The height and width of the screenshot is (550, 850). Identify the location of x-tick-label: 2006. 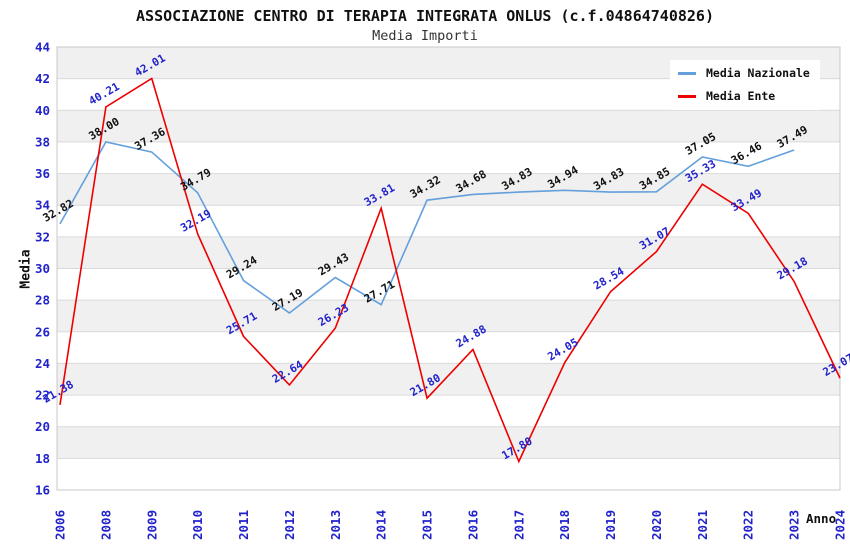
(60, 525).